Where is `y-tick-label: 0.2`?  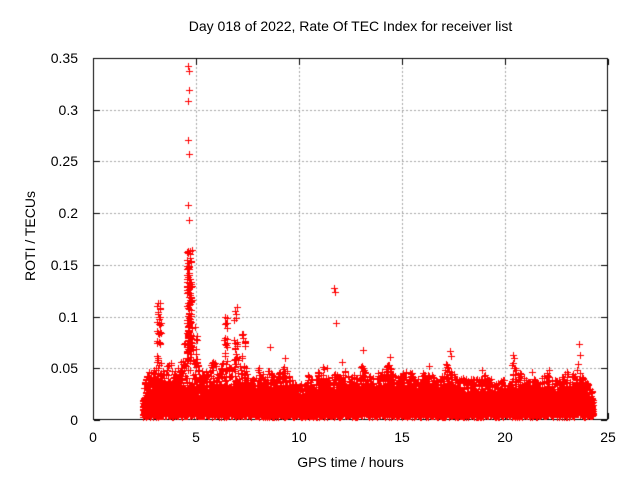
y-tick-label: 0.2 is located at coordinates (68, 213).